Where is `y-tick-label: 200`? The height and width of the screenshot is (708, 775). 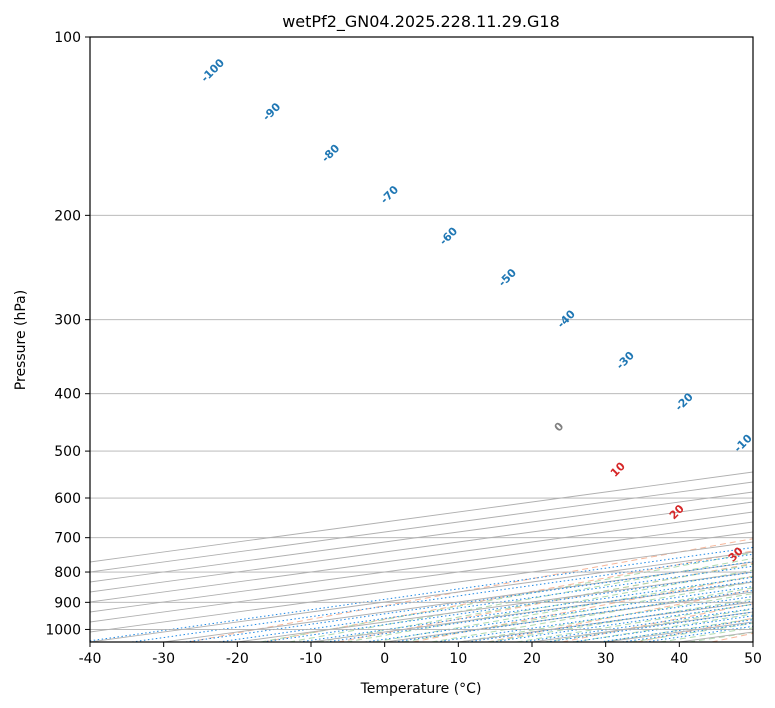
y-tick-label: 200 is located at coordinates (67, 216).